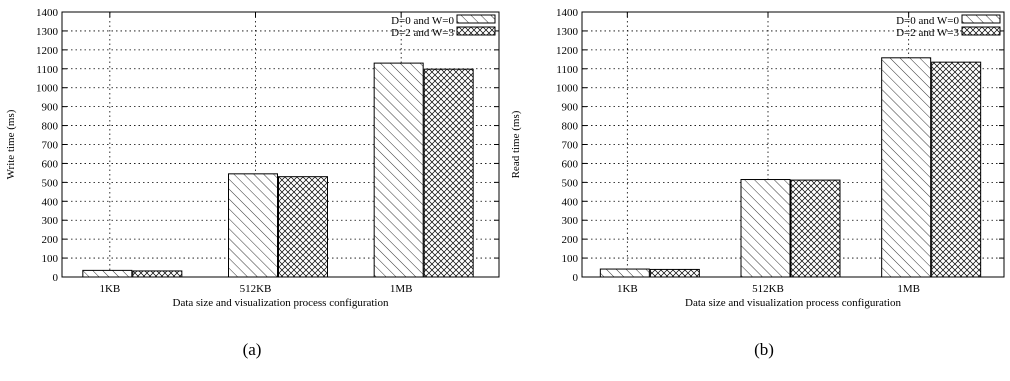  What do you see at coordinates (516, 144) in the screenshot?
I see `chart-b-y-axis-label: Read time (ms)` at bounding box center [516, 144].